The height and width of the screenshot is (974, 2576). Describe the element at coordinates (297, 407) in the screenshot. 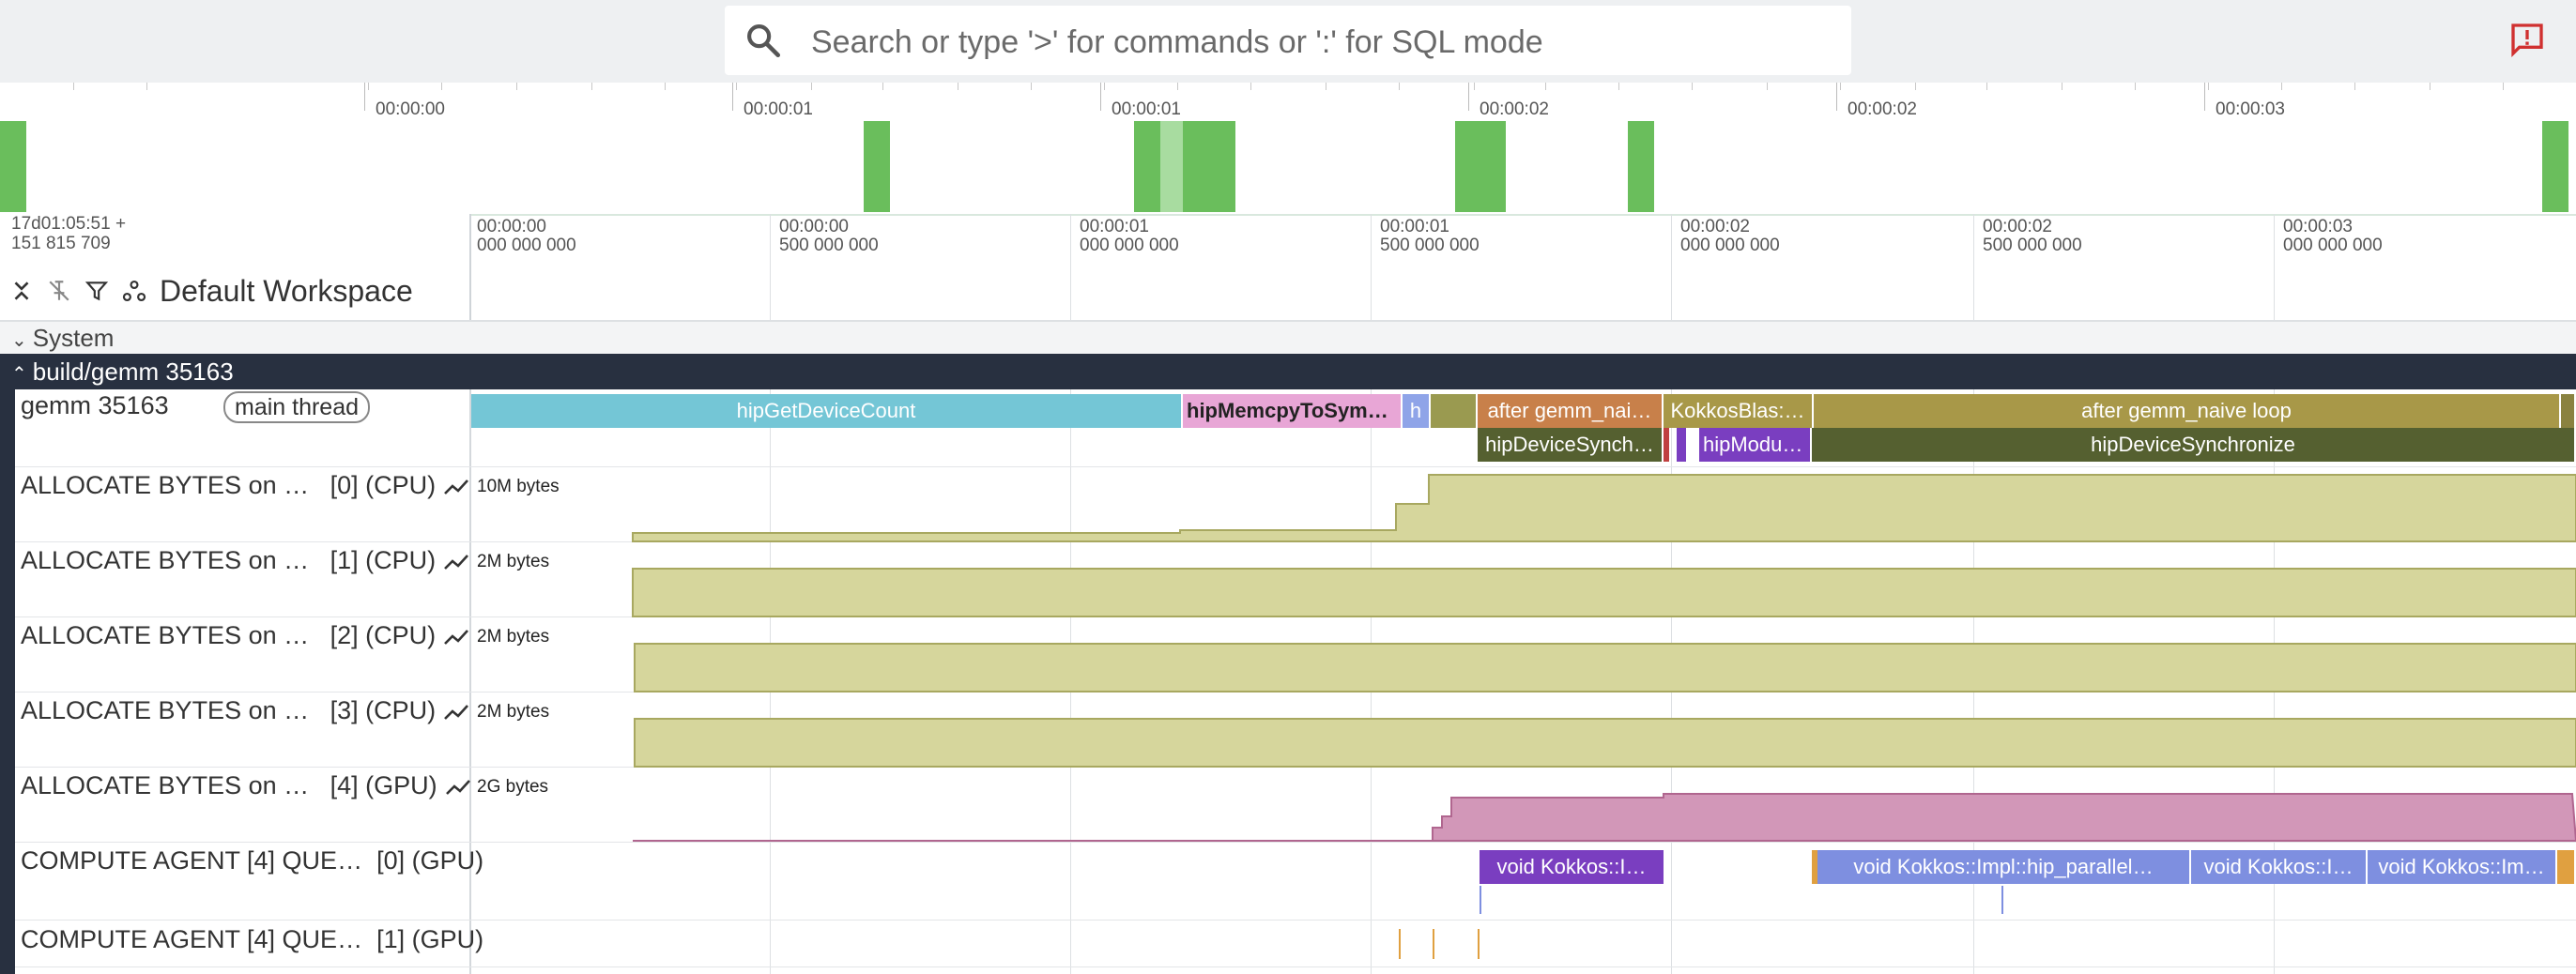

I see `thread-badge: main thread` at that location.